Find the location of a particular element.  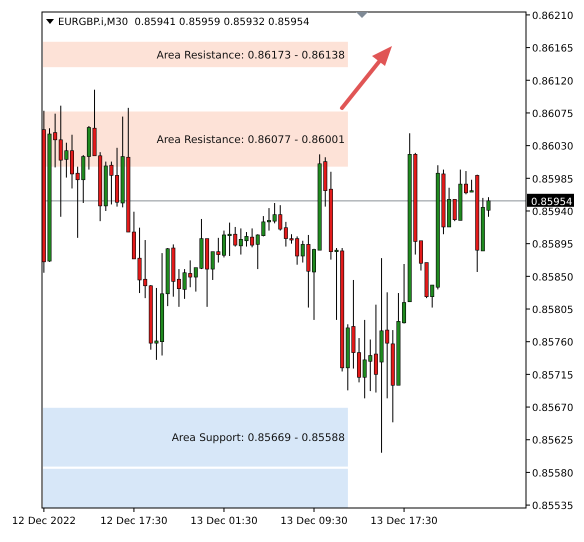

y-tick-label: 0.85670 is located at coordinates (553, 408).